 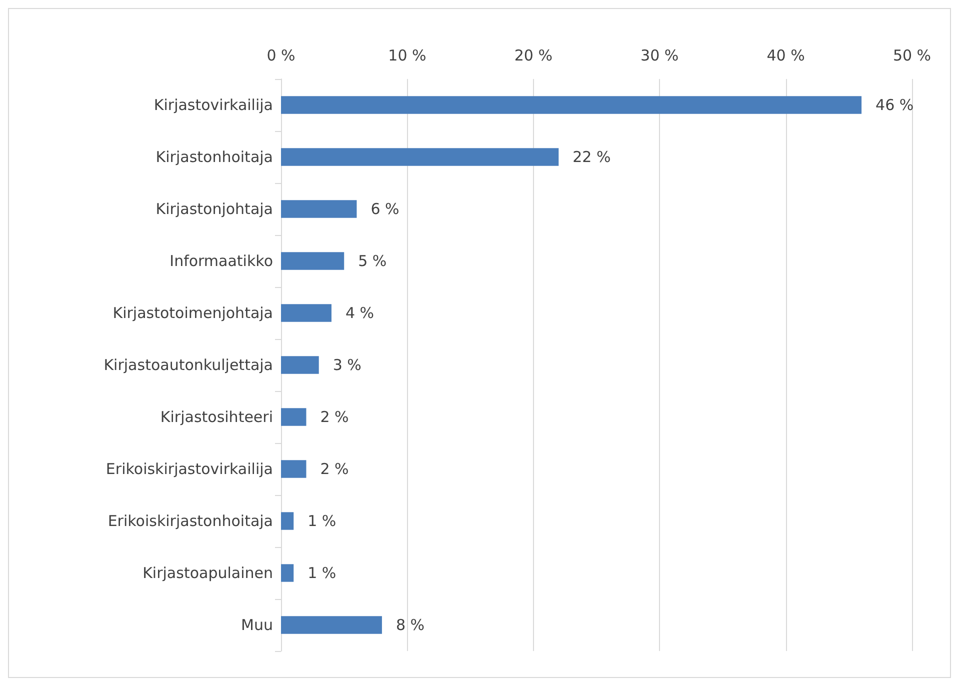 I want to click on data-label: 46 %, so click(x=895, y=105).